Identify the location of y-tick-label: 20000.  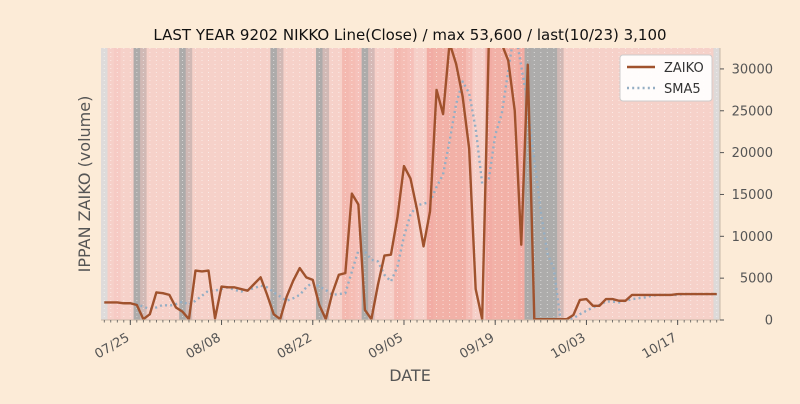
(752, 153).